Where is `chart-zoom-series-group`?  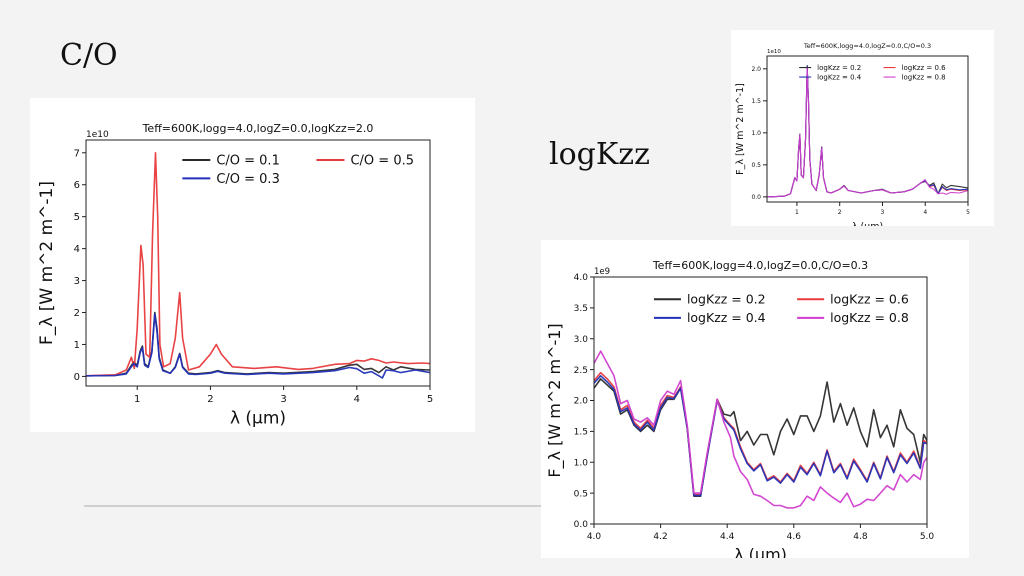 chart-zoom-series-group is located at coordinates (760, 429).